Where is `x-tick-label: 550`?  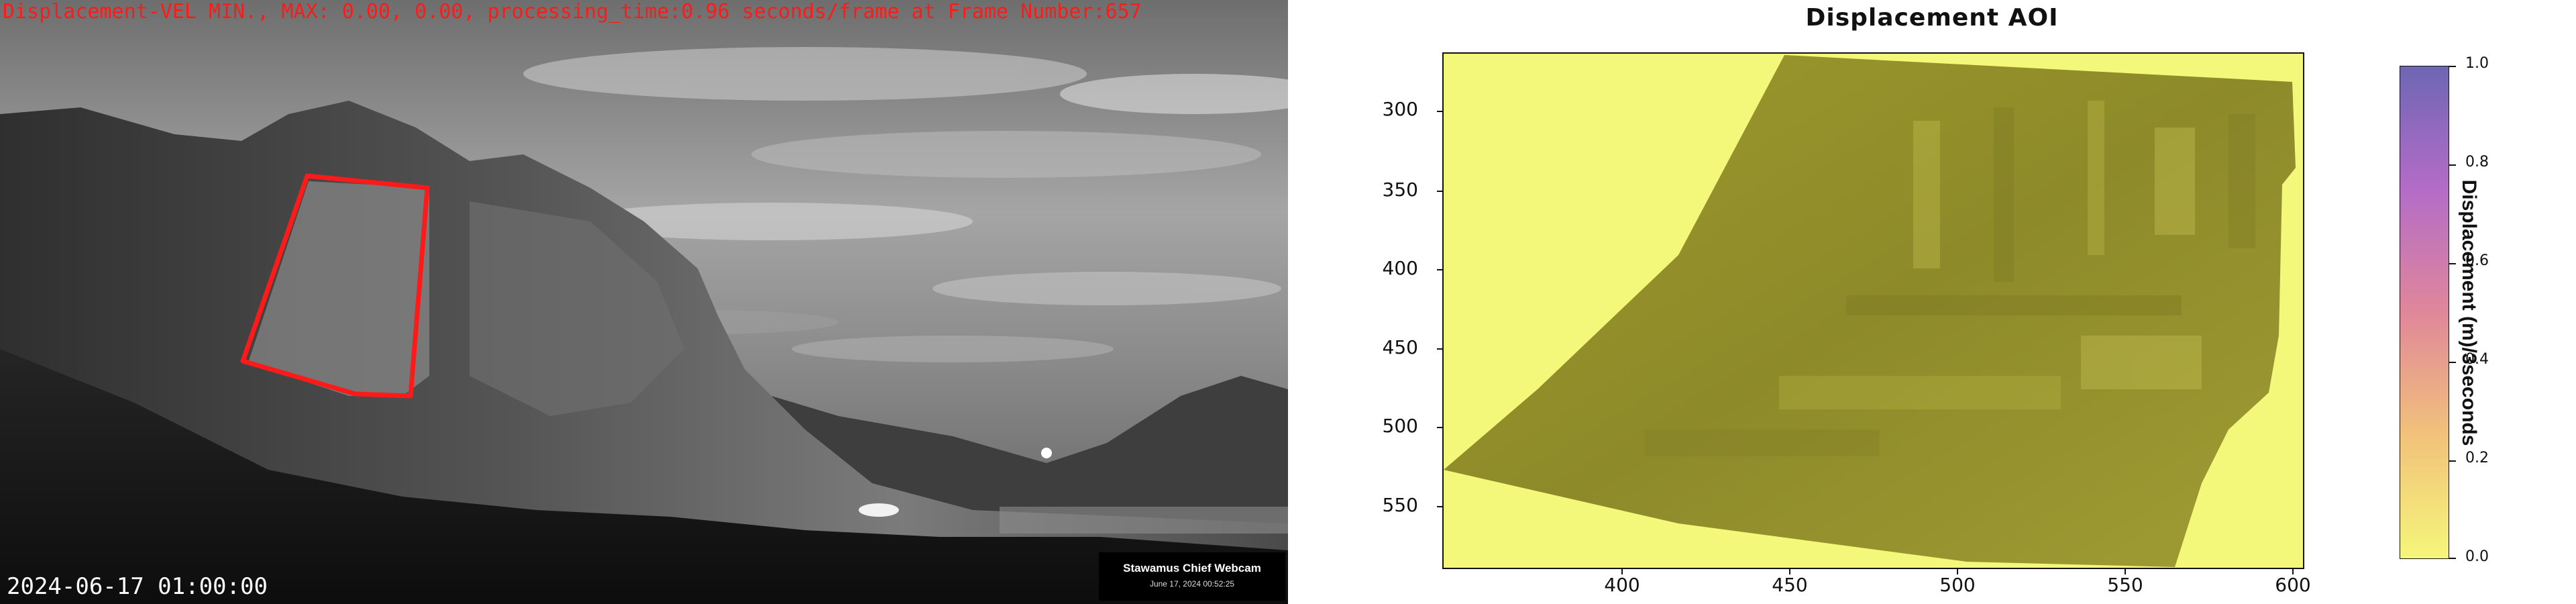 x-tick-label: 550 is located at coordinates (2125, 585).